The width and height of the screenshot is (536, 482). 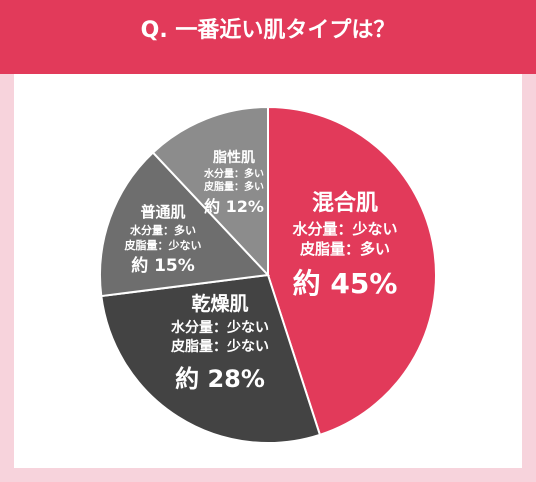 I want to click on slice-name-label: 普通肌, so click(x=162, y=212).